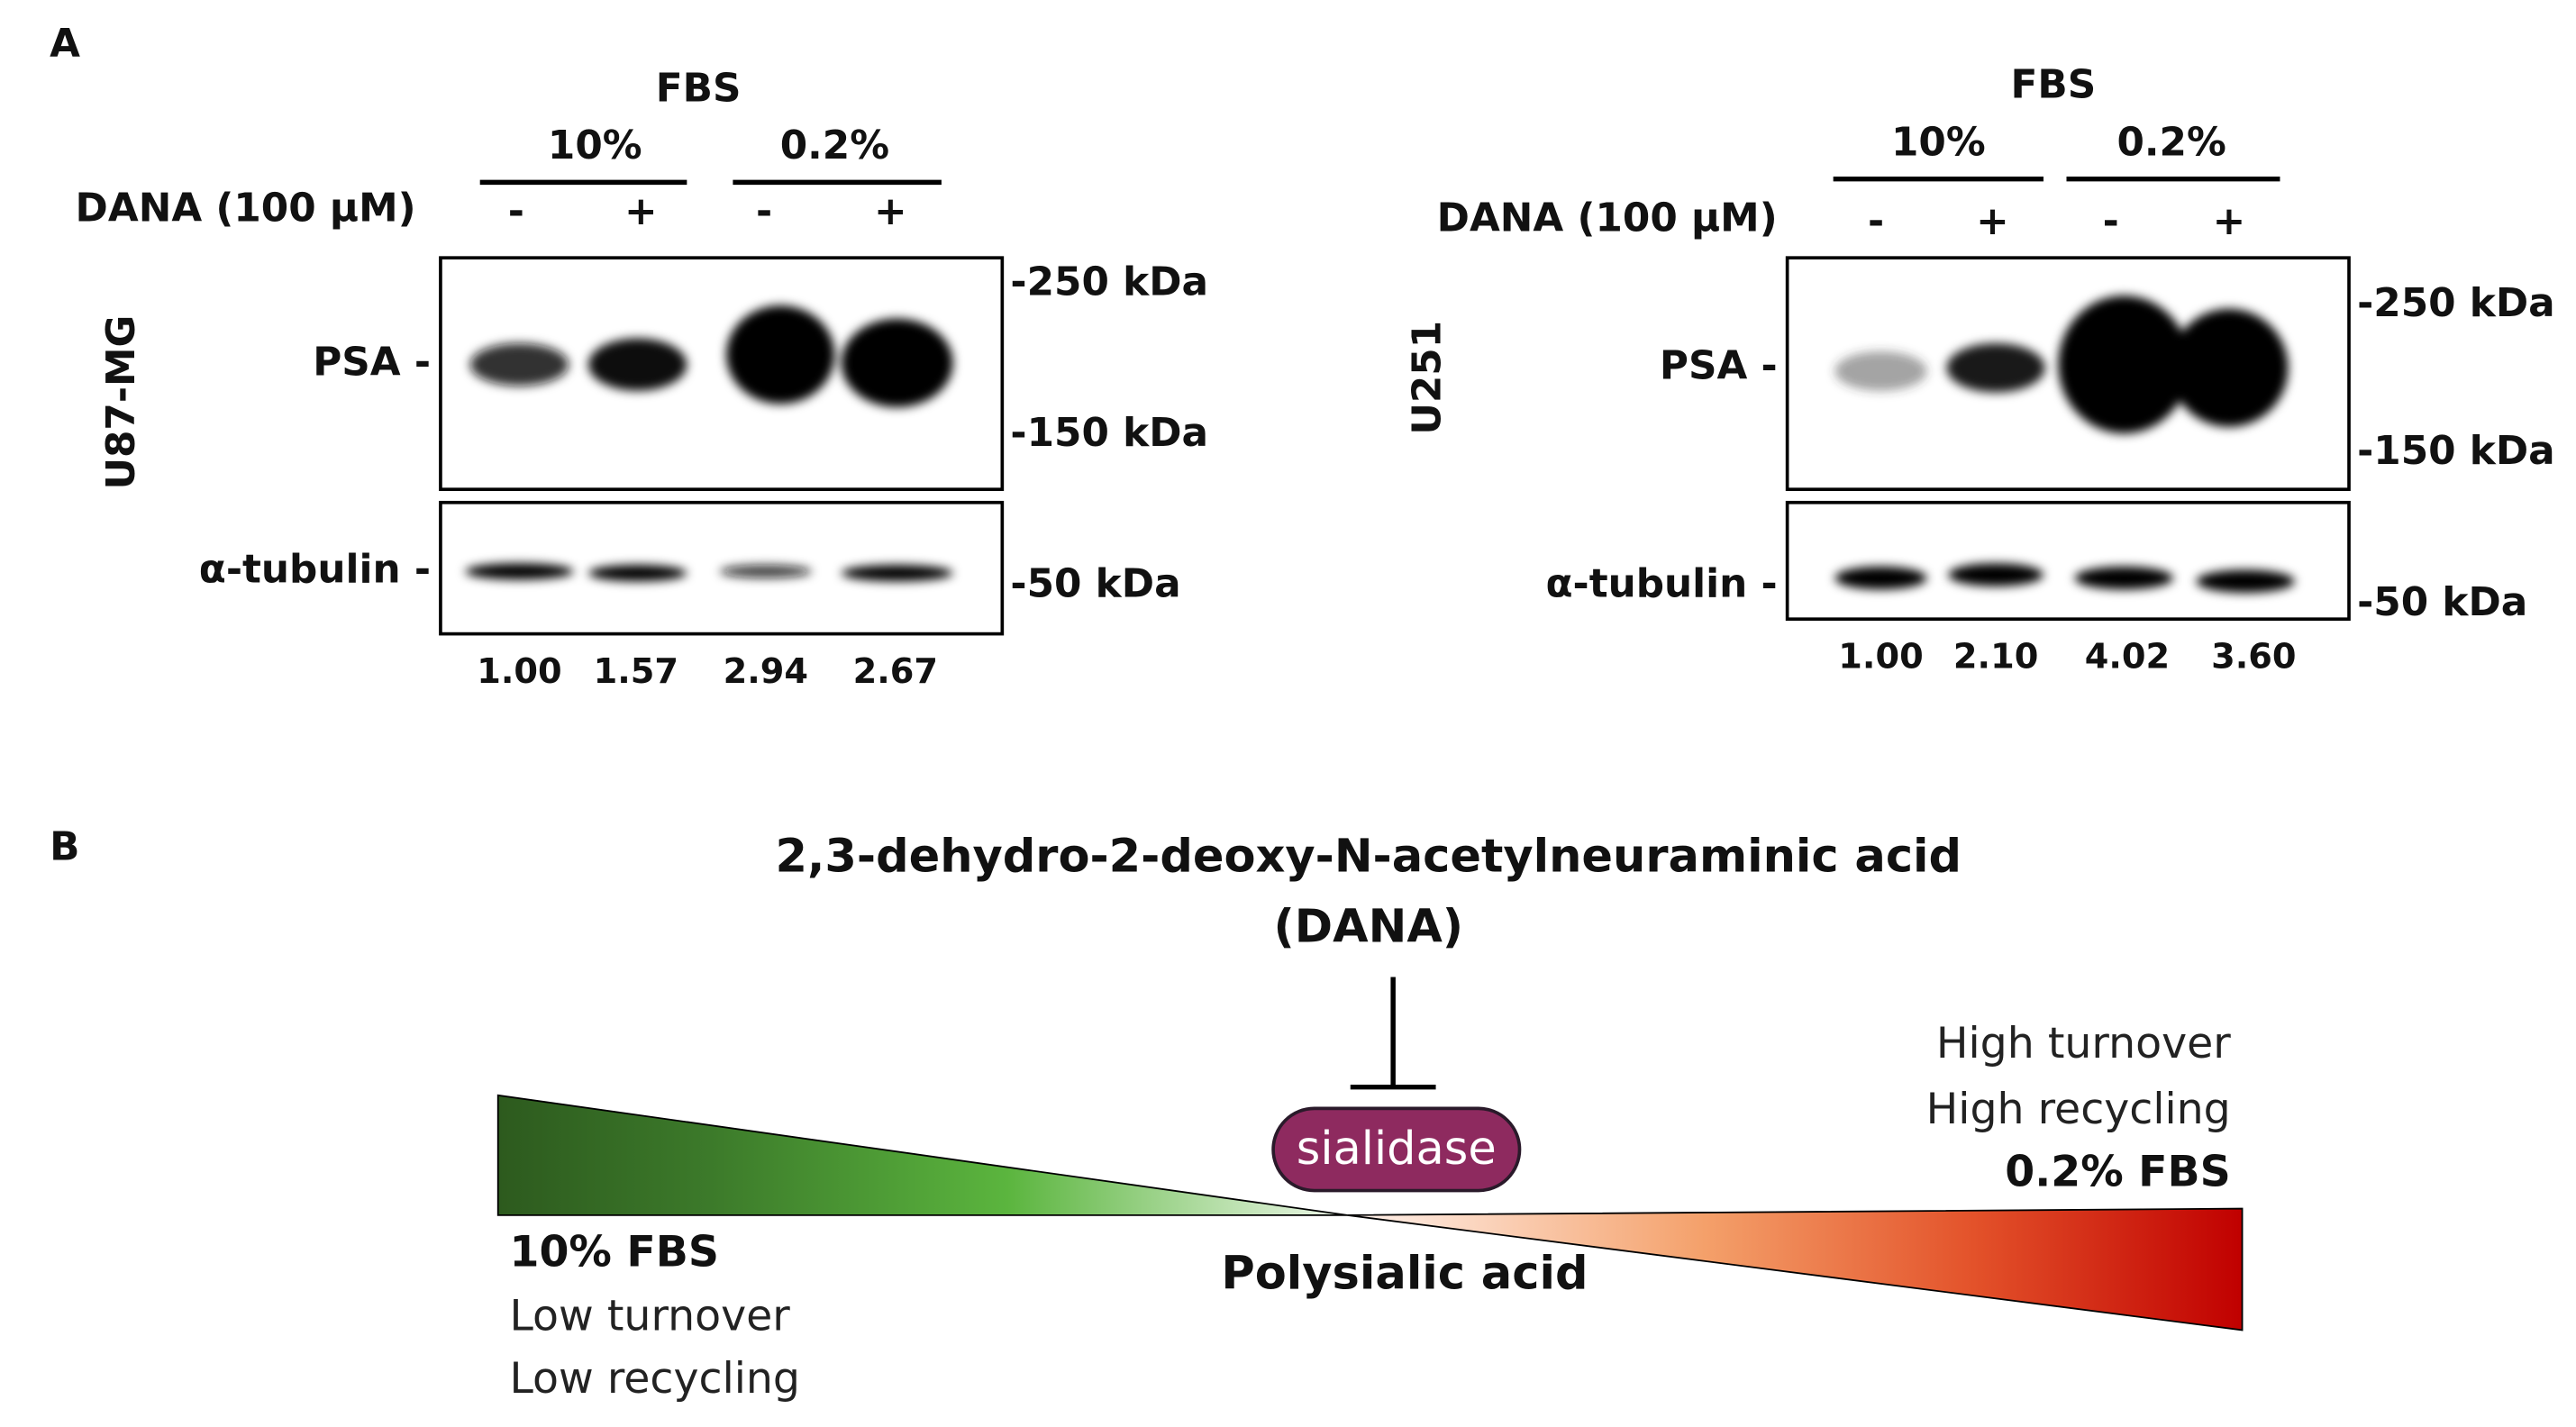  I want to click on blot-box, so click(2068, 561).